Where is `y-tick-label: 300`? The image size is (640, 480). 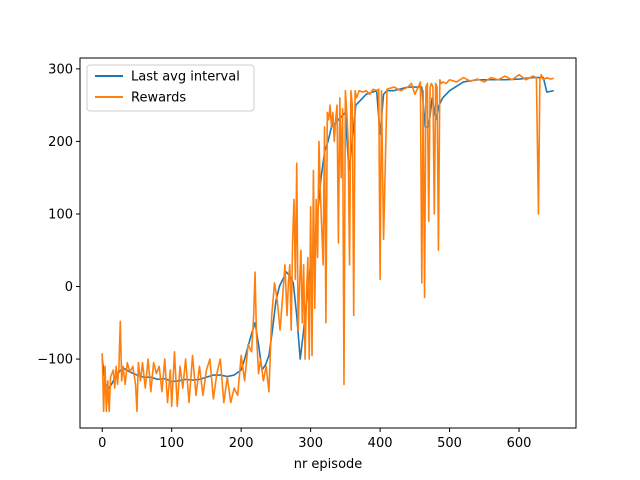 y-tick-label: 300 is located at coordinates (60, 69).